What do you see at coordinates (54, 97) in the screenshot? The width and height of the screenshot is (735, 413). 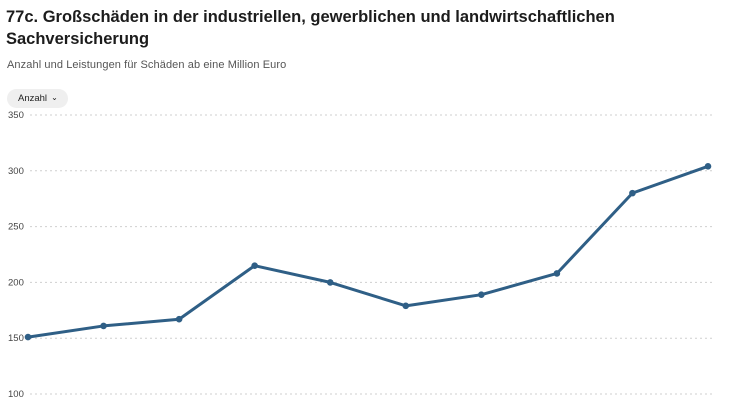 I see `chevron-down-icon: ⌄` at bounding box center [54, 97].